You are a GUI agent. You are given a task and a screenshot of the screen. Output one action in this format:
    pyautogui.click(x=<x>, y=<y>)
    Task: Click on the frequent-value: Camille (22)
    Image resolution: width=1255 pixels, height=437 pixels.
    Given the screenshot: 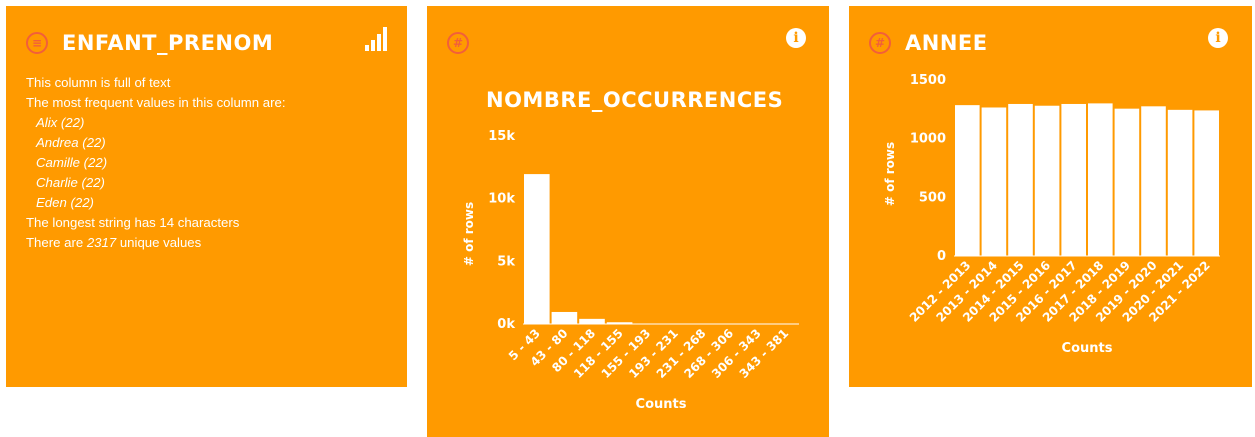 What is the action you would take?
    pyautogui.click(x=72, y=162)
    